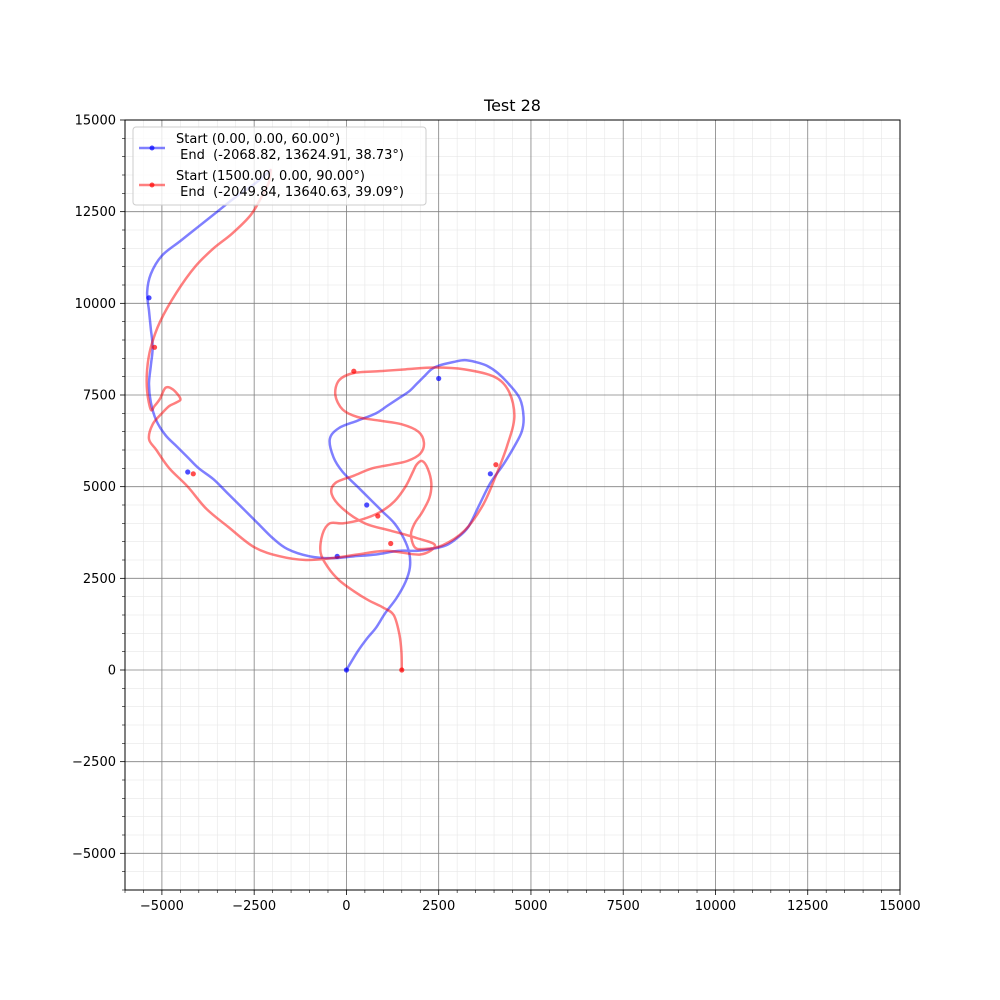  I want to click on legend-entry-red-line1: Start (1500.00, 0.00, 90.00°), so click(270, 176).